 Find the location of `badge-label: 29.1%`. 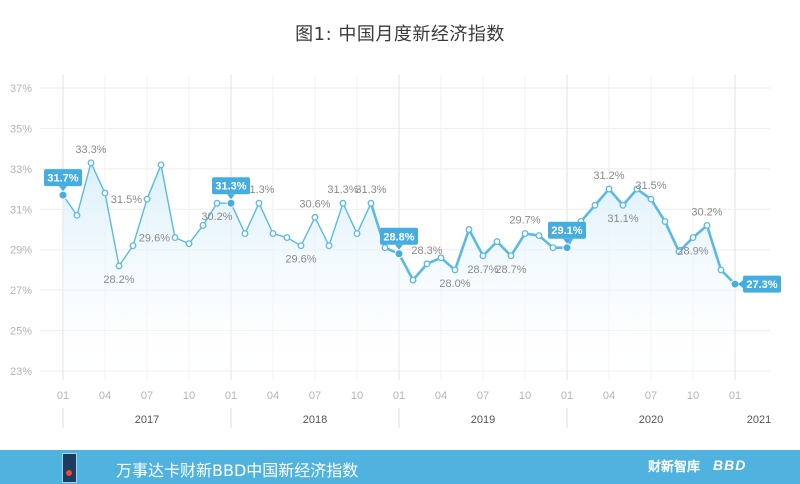

badge-label: 29.1% is located at coordinates (566, 231).